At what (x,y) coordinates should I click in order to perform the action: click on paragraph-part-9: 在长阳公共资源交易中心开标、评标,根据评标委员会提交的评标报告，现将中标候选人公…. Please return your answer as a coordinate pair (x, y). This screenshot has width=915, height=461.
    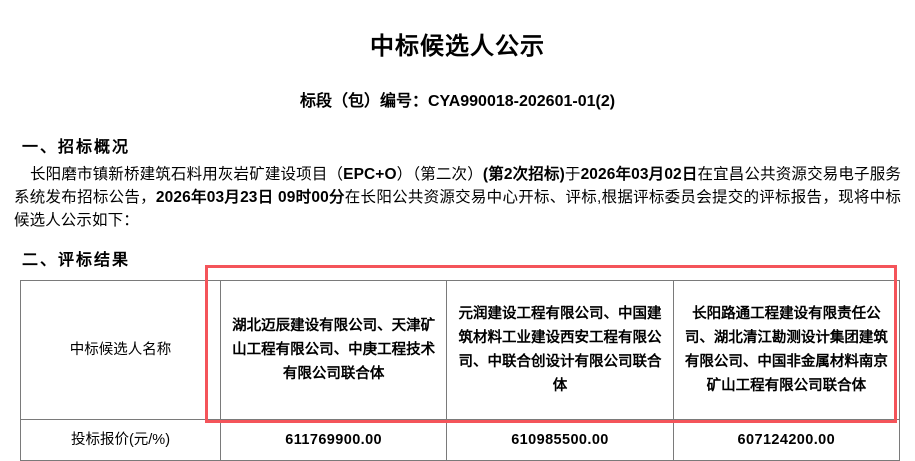
    Looking at the image, I should click on (457, 209).